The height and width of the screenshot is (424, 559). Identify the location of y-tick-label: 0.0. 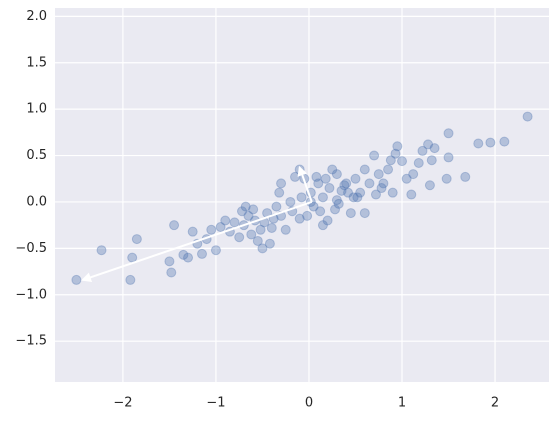
(36, 201).